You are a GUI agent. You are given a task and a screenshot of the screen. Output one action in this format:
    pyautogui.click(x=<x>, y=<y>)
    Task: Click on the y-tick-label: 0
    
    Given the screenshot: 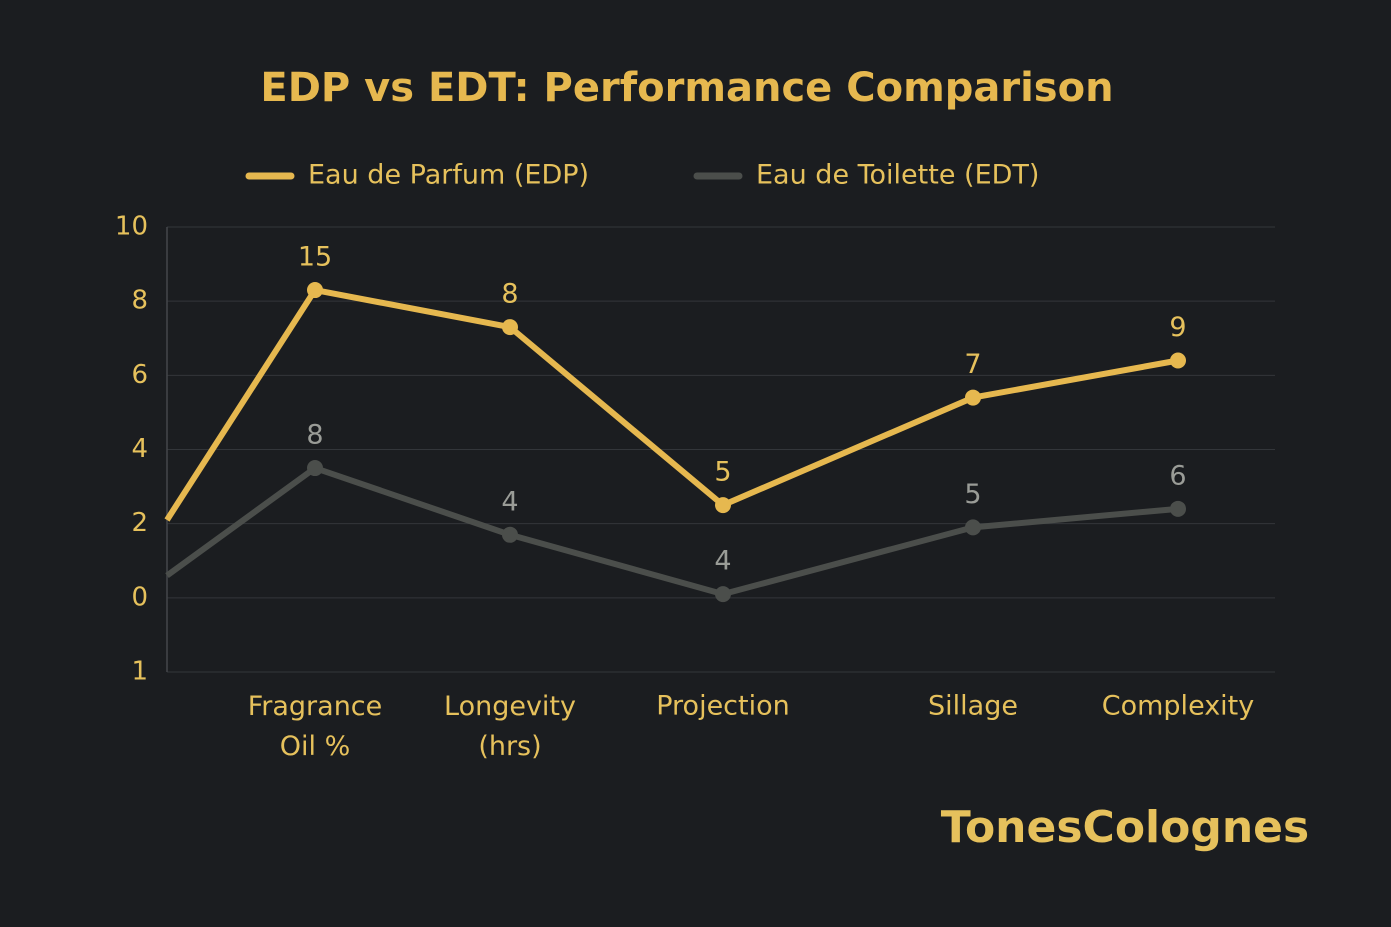 What is the action you would take?
    pyautogui.click(x=139, y=597)
    